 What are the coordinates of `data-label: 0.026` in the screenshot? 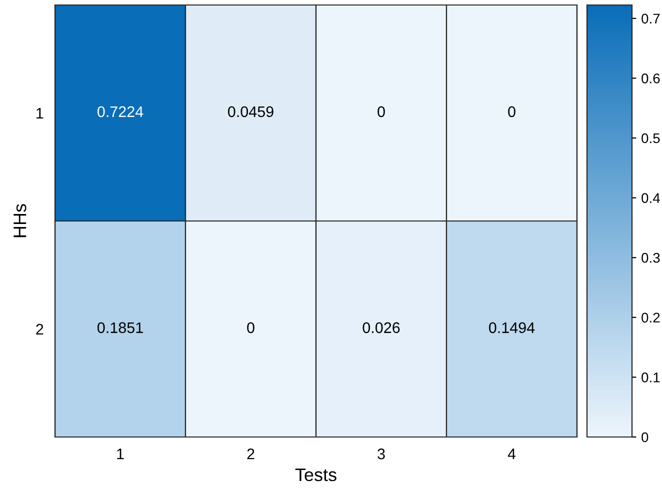 It's located at (381, 328).